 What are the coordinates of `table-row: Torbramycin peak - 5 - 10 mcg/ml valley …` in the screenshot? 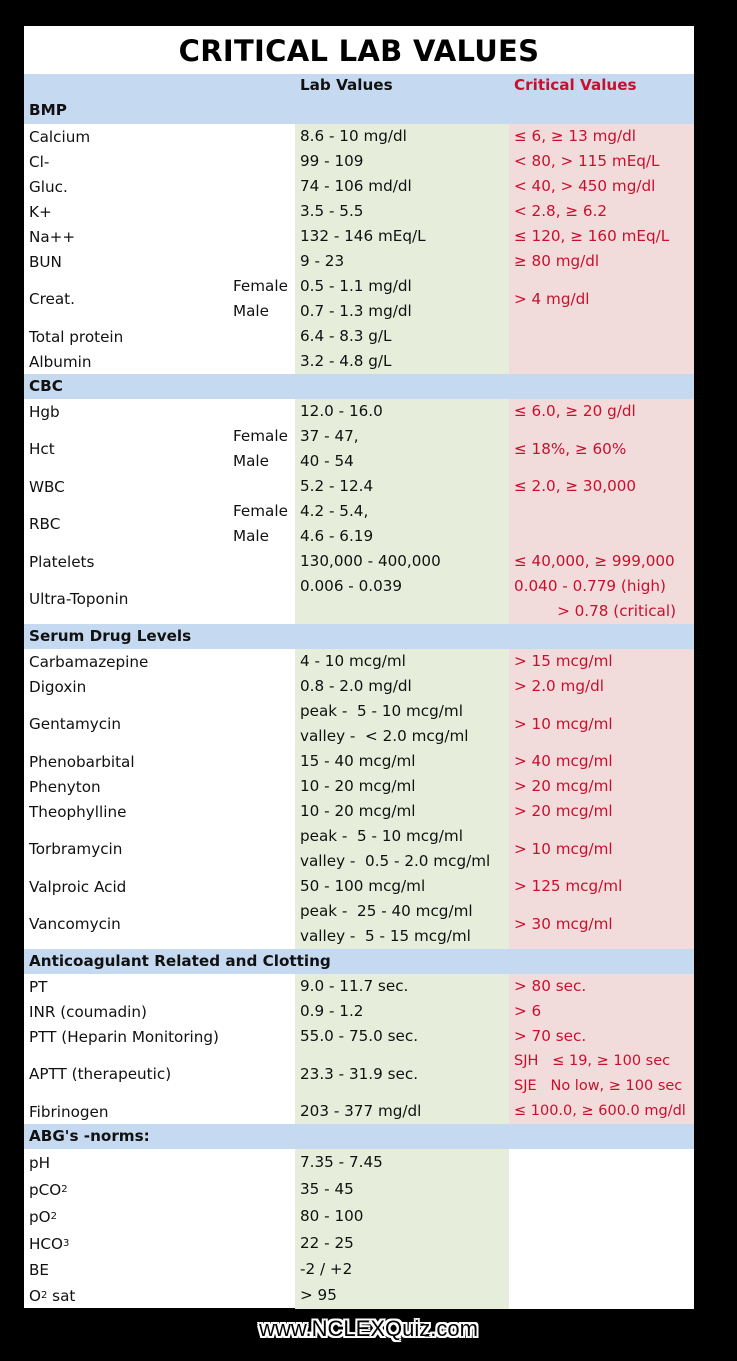 It's located at (359, 849).